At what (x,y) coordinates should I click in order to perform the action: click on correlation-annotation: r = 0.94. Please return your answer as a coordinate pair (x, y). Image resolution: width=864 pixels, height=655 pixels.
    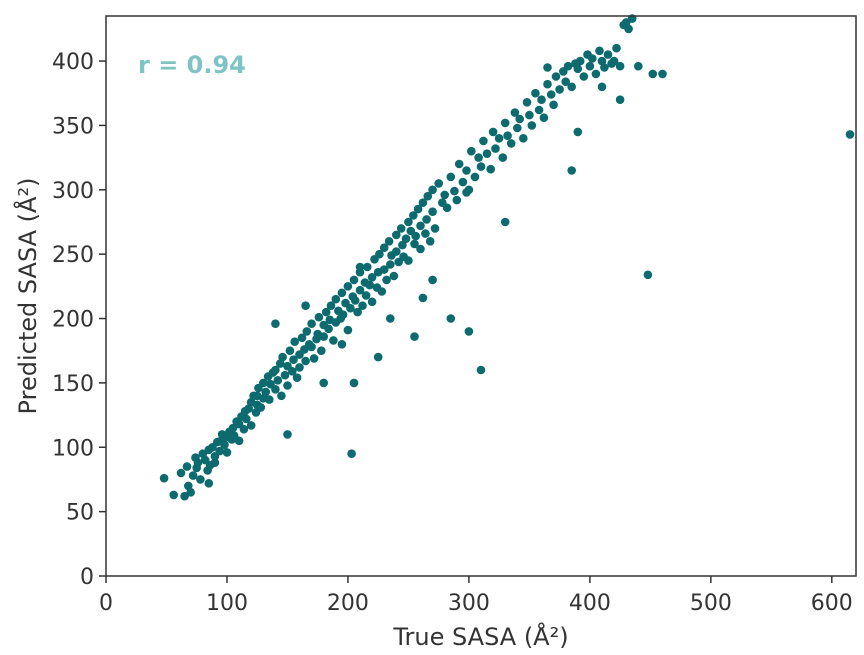
    Looking at the image, I should click on (192, 65).